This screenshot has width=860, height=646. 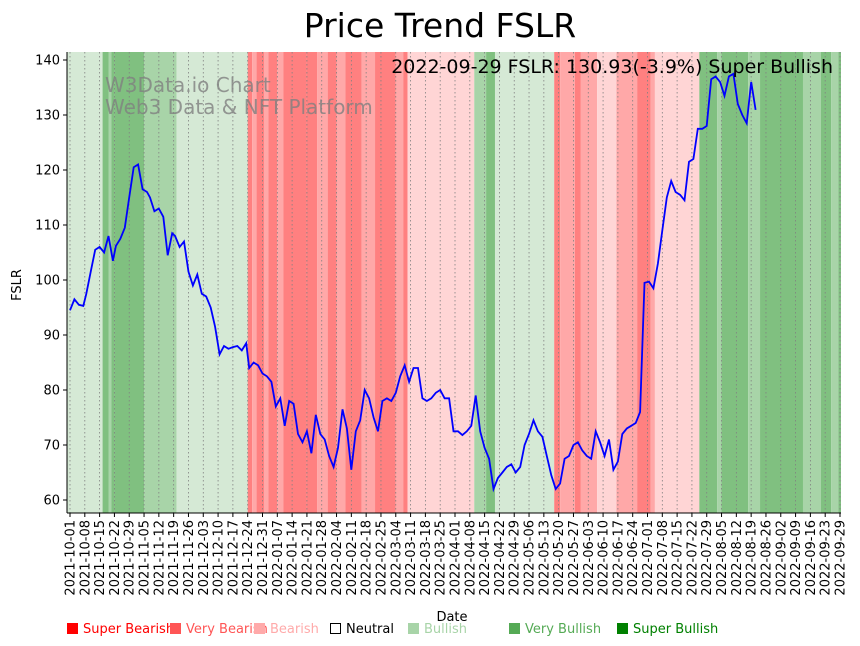 What do you see at coordinates (456, 558) in the screenshot?
I see `x-tick-label: 2022-04-01` at bounding box center [456, 558].